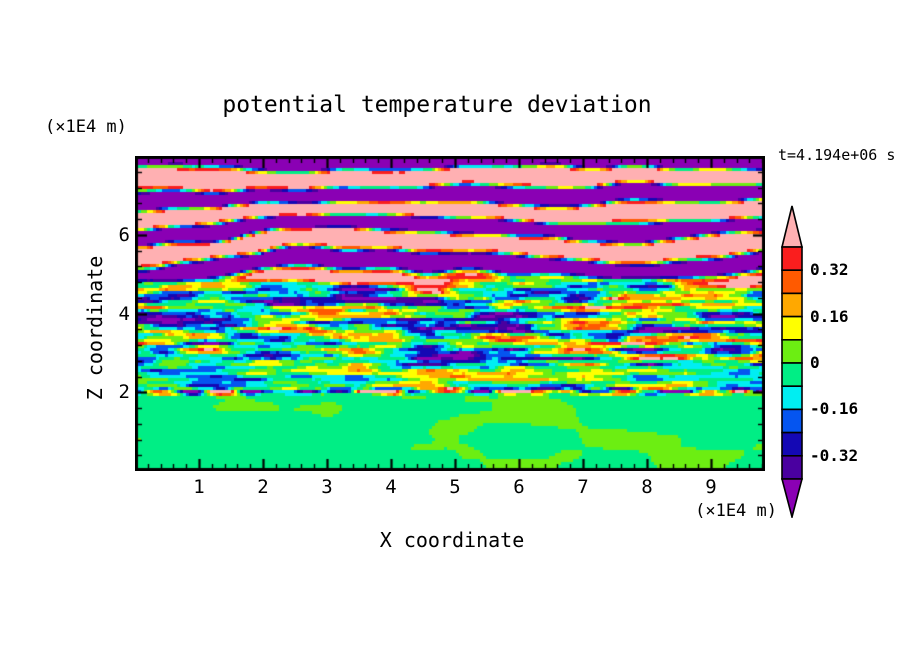 This screenshot has height=654, width=904. What do you see at coordinates (829, 270) in the screenshot?
I see `colorbar-tick-label: 0.32` at bounding box center [829, 270].